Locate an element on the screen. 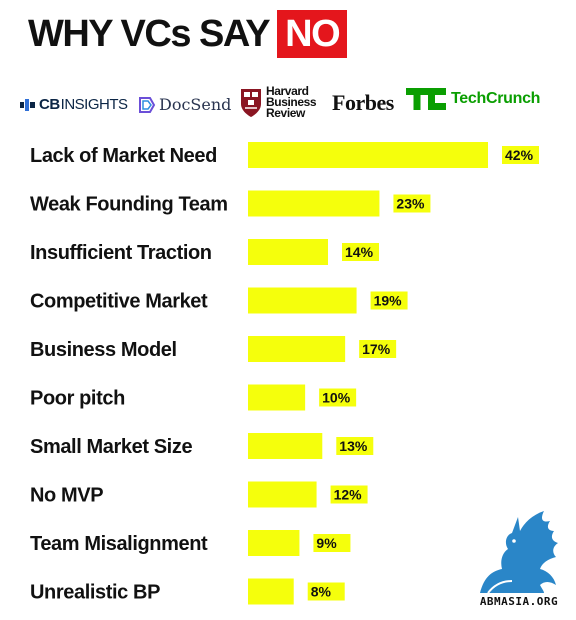  forbes-label: Forbes is located at coordinates (363, 102).